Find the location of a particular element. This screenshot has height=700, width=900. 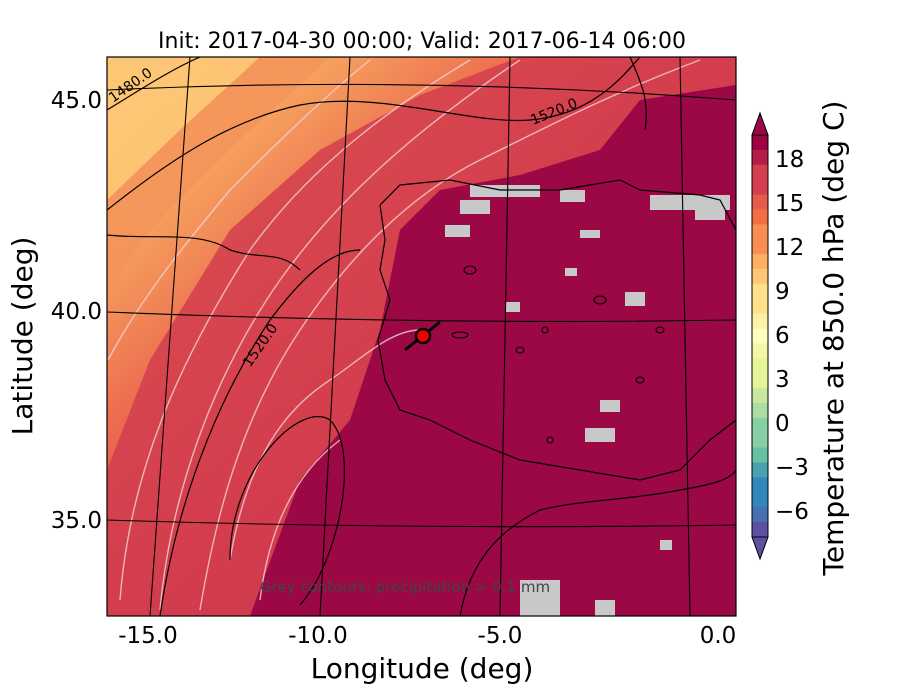

x-axis: -15.0 -10.0 -5.0 0.0 Longitude (deg) is located at coordinates (427, 654).